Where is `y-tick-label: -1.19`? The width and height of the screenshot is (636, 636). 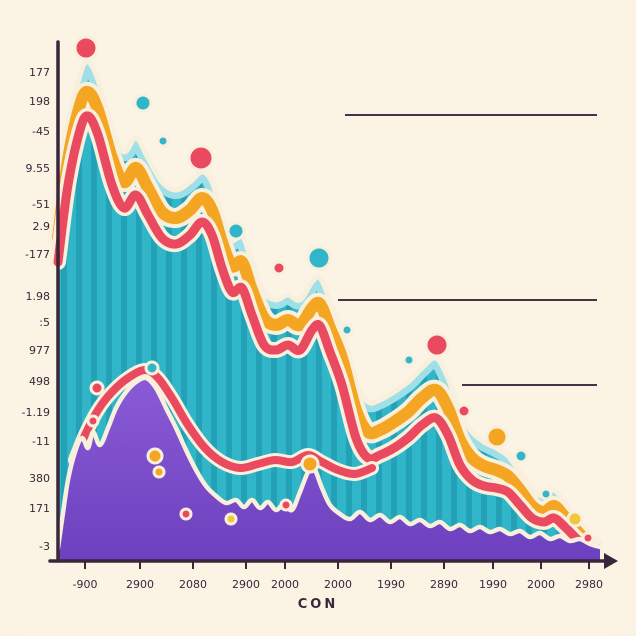
y-tick-label: -1.19 is located at coordinates (36, 412).